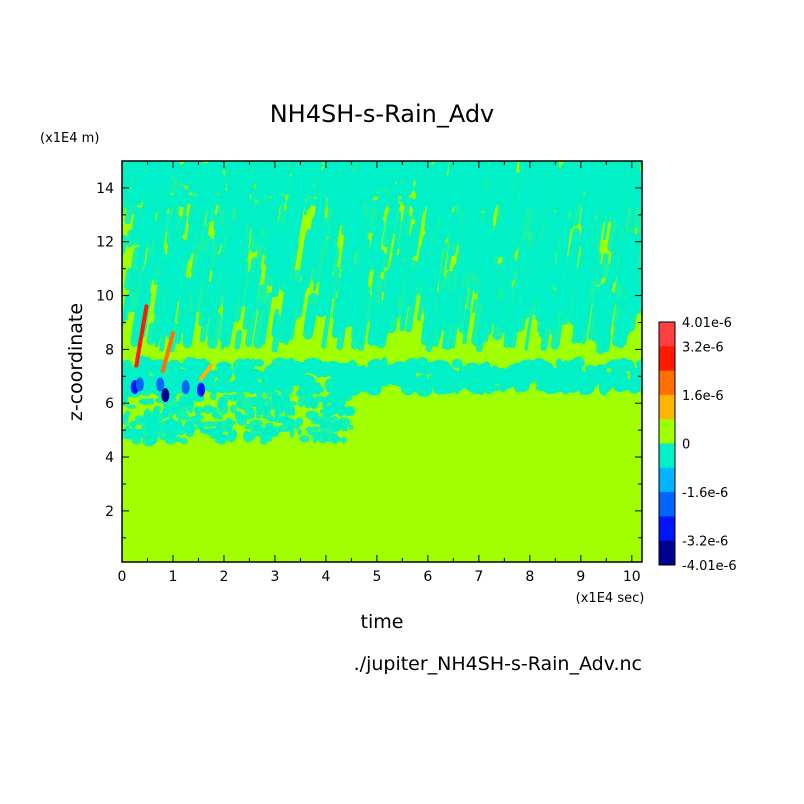 The width and height of the screenshot is (804, 804). What do you see at coordinates (325, 577) in the screenshot?
I see `x-tick-label: 4` at bounding box center [325, 577].